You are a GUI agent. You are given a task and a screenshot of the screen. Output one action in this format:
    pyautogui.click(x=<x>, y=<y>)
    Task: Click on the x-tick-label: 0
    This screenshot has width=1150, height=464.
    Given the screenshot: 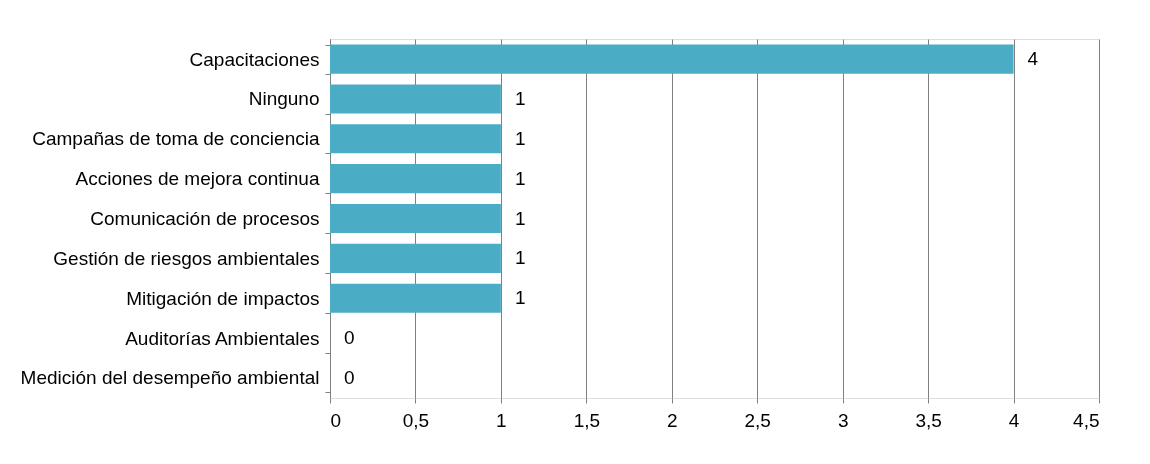 What is the action you would take?
    pyautogui.click(x=336, y=420)
    